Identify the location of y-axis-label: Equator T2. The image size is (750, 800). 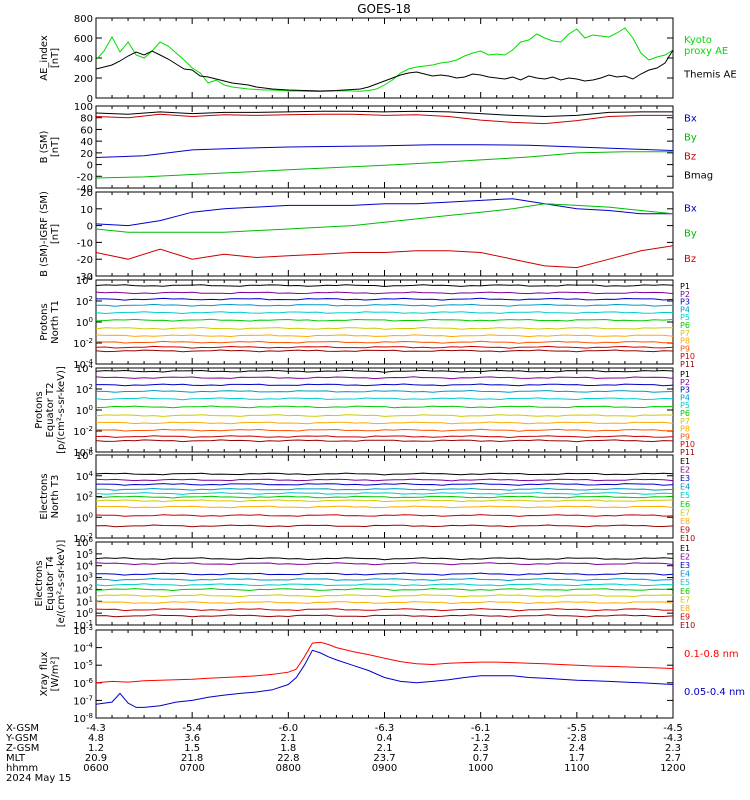
(50, 410).